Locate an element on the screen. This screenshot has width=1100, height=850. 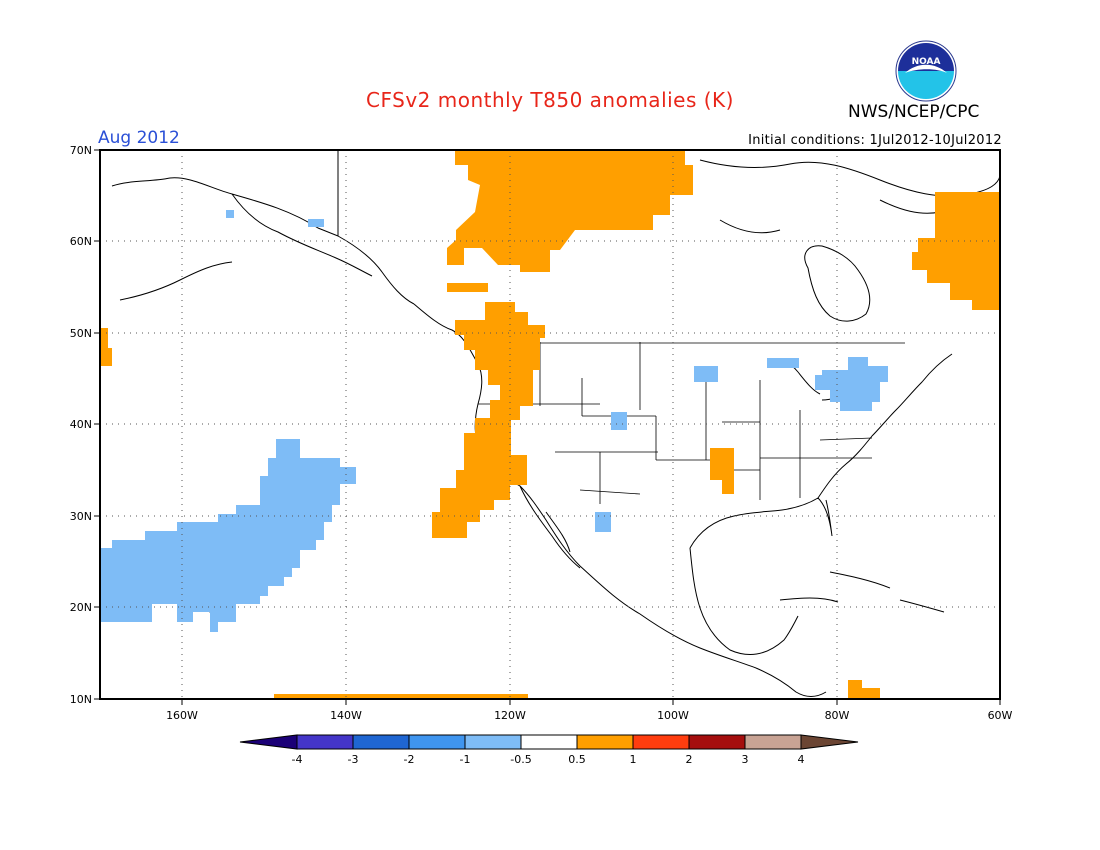
colorbar-upper-arrow is located at coordinates (829, 742).